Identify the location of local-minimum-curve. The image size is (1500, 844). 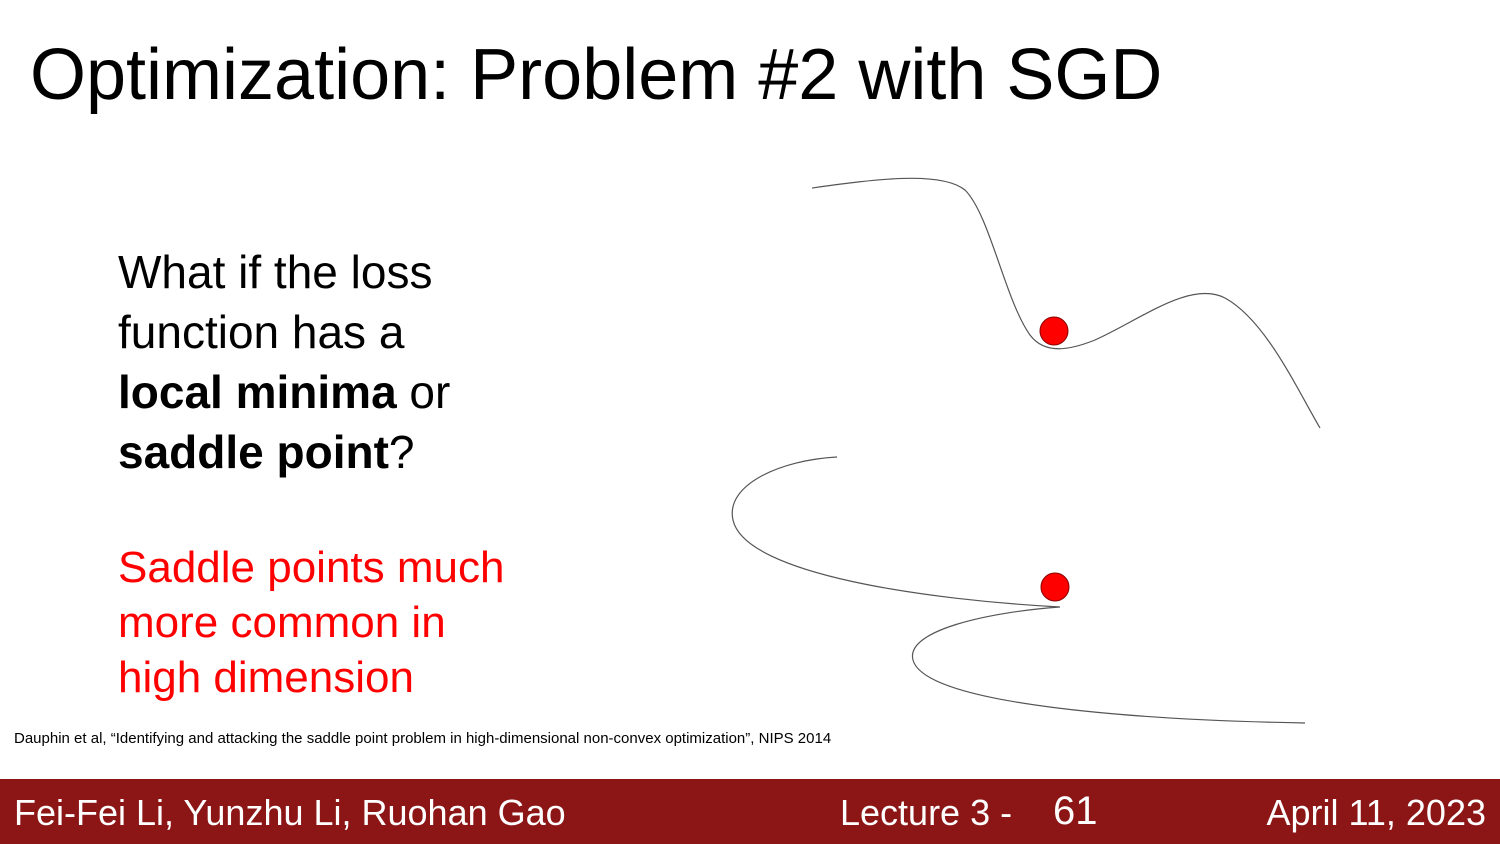
(1066, 303).